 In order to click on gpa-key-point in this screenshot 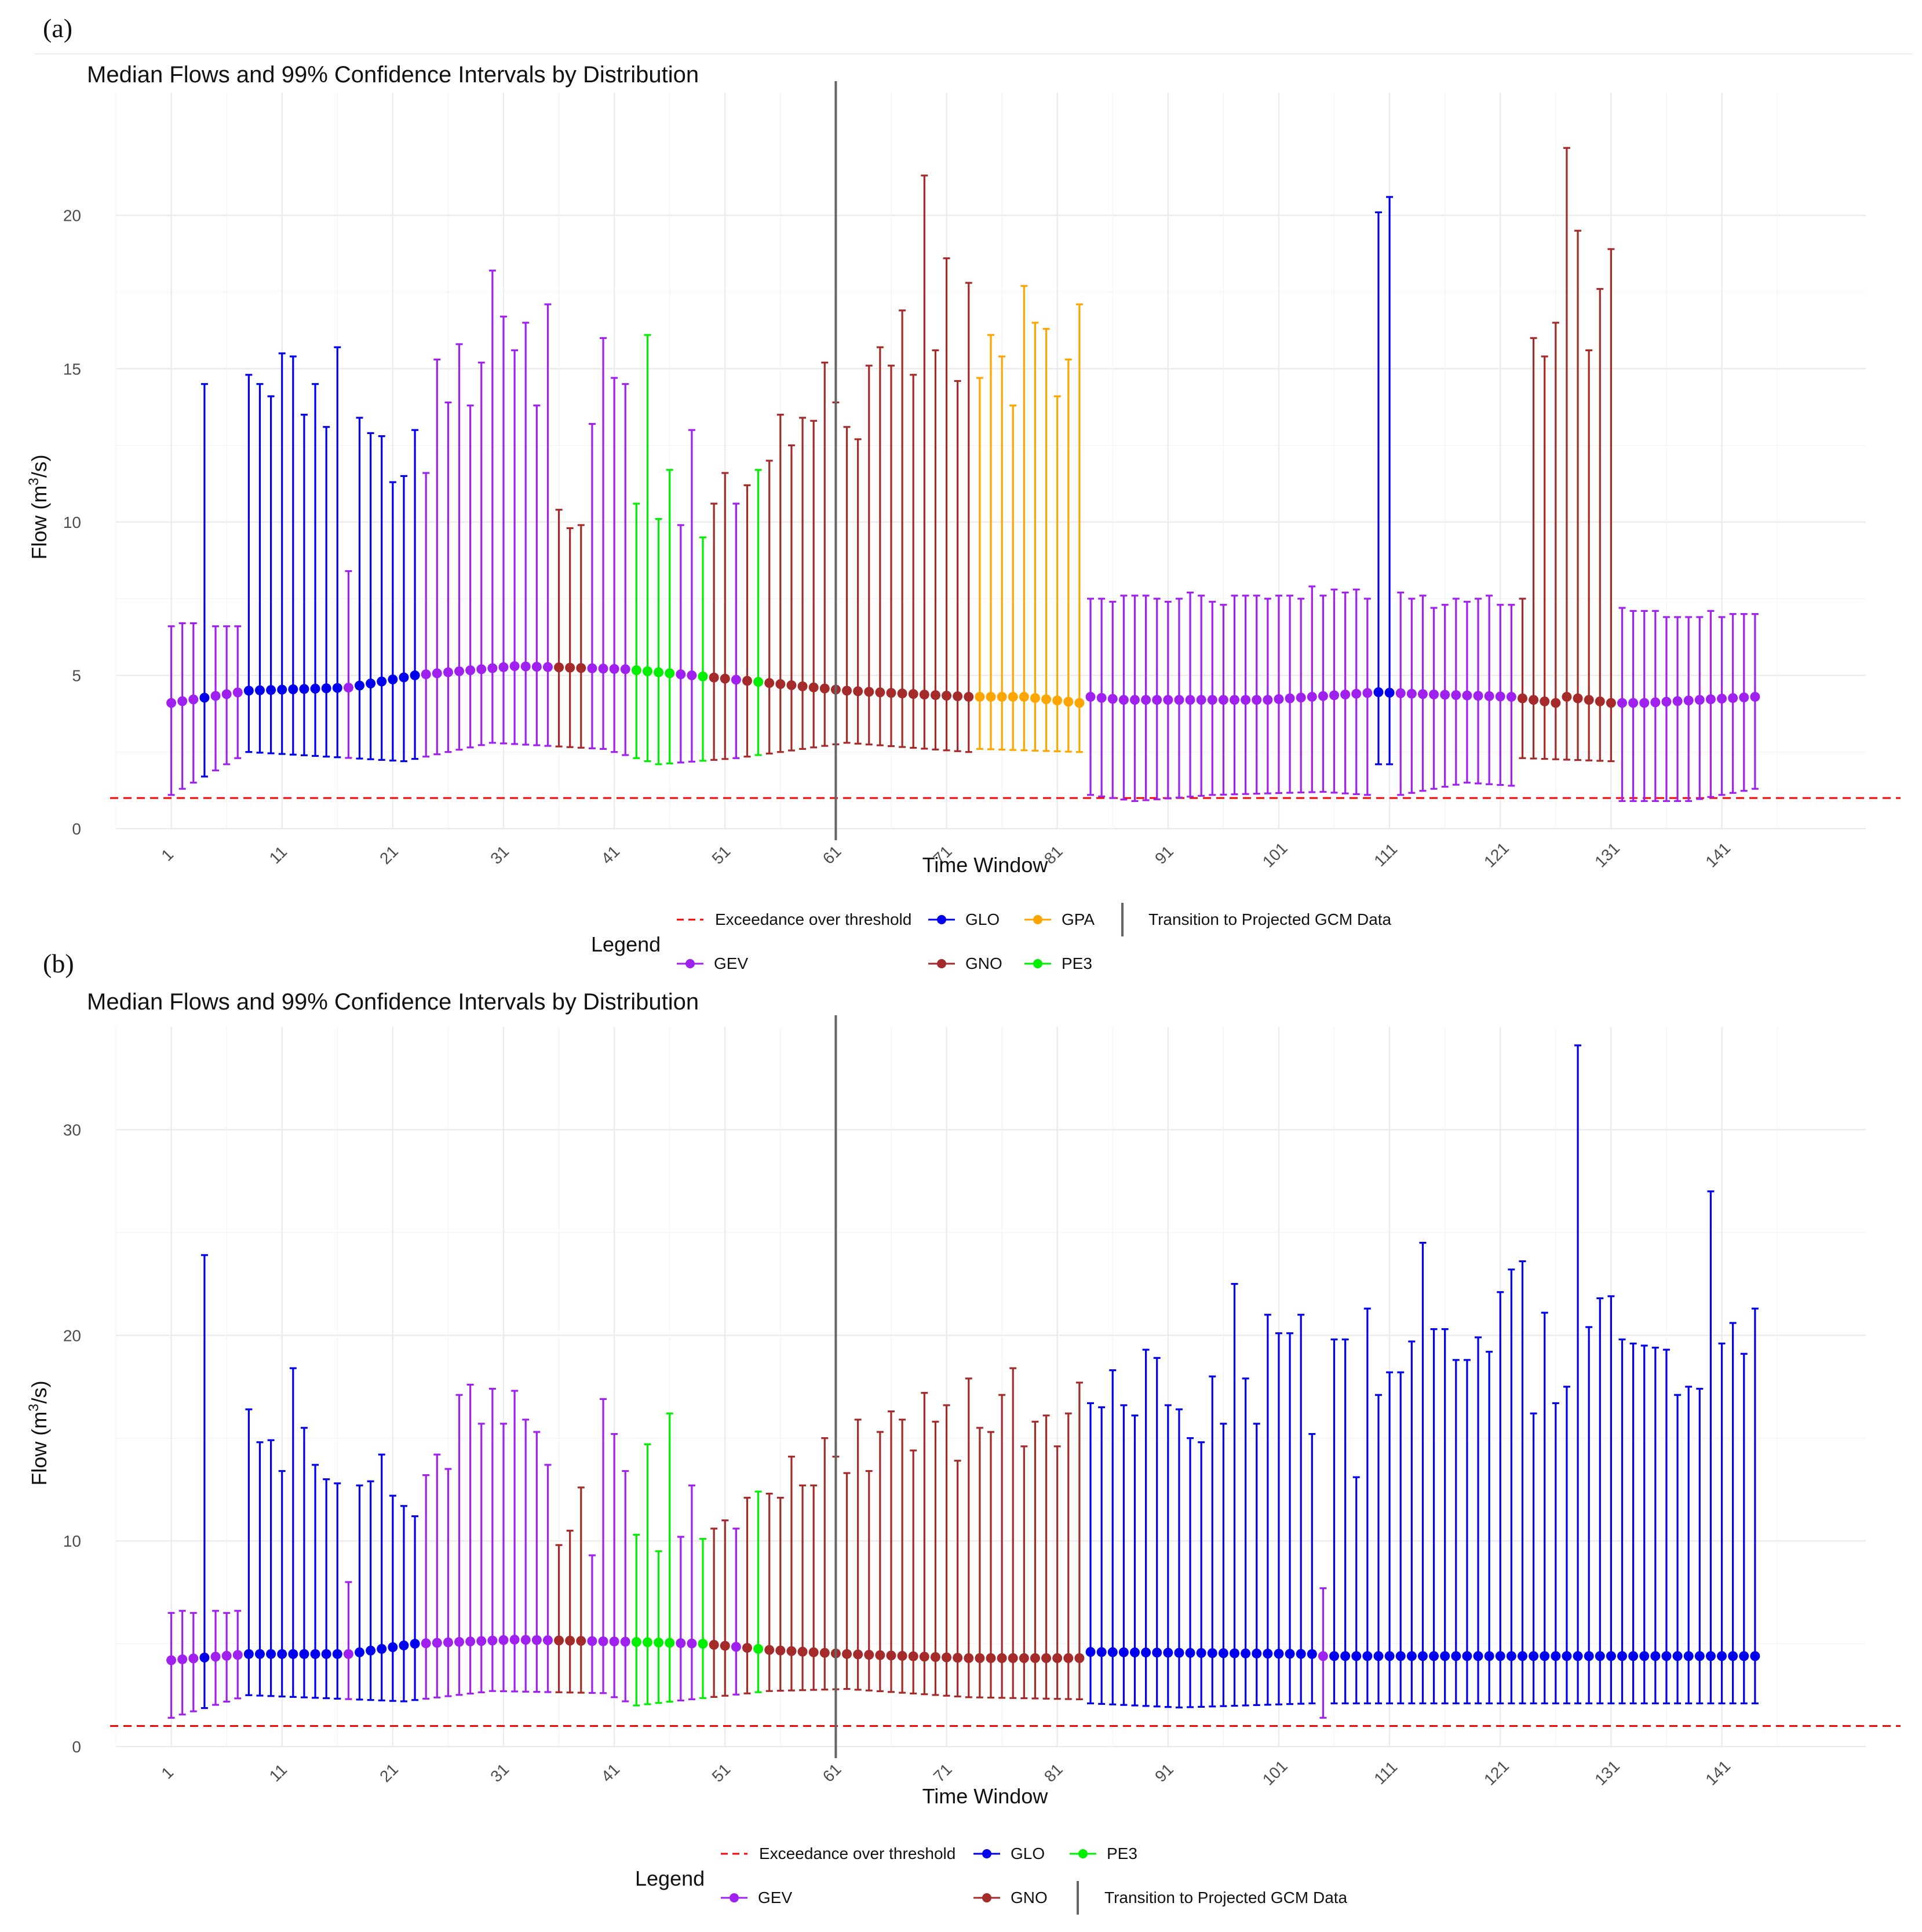, I will do `click(1037, 919)`.